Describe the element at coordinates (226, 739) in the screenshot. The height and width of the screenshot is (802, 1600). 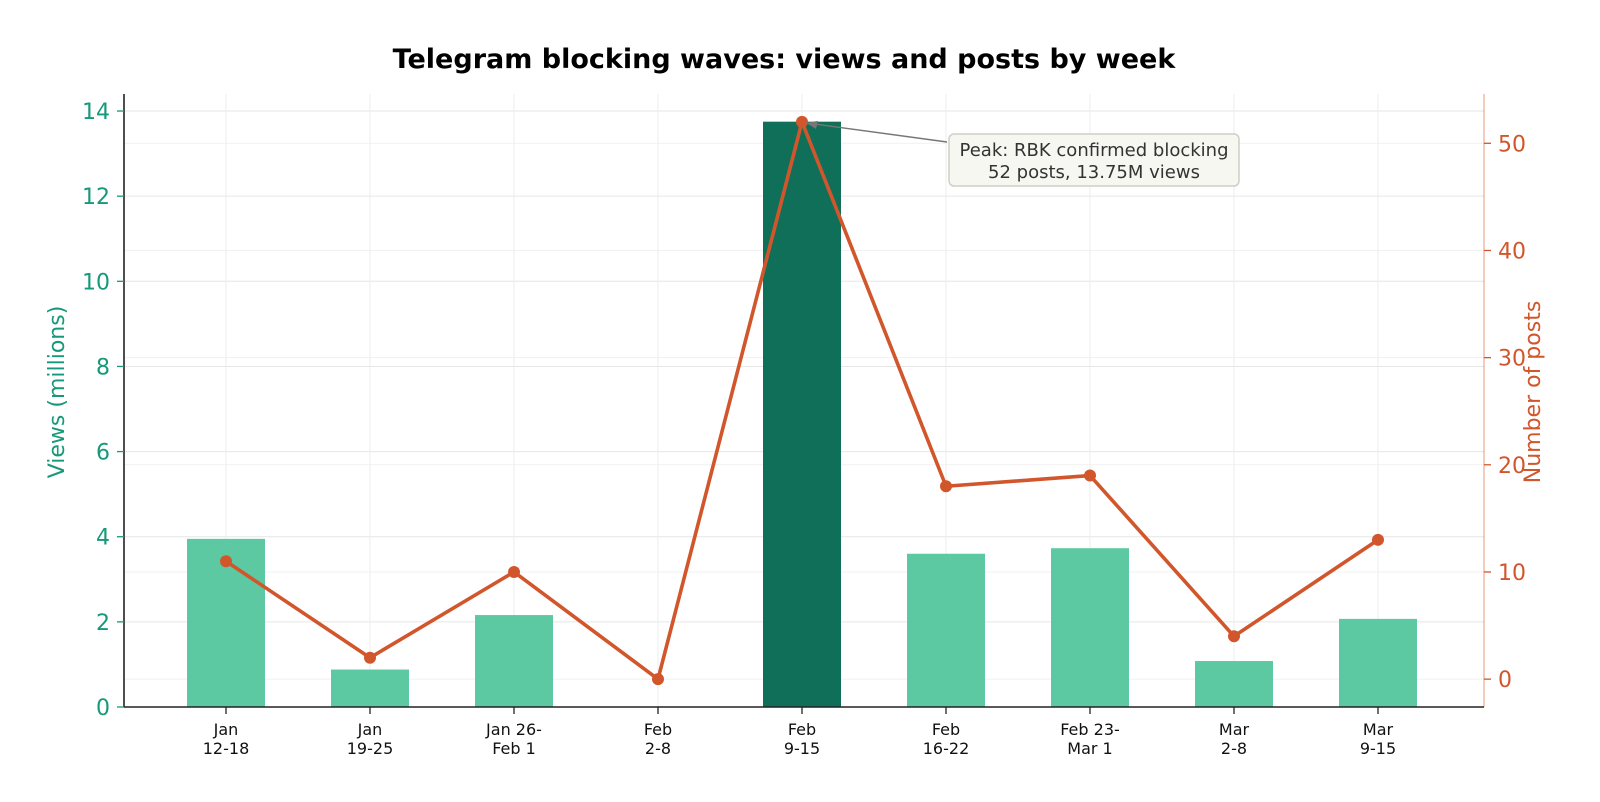
I see `x-tick-label: Jan 12-18` at that location.